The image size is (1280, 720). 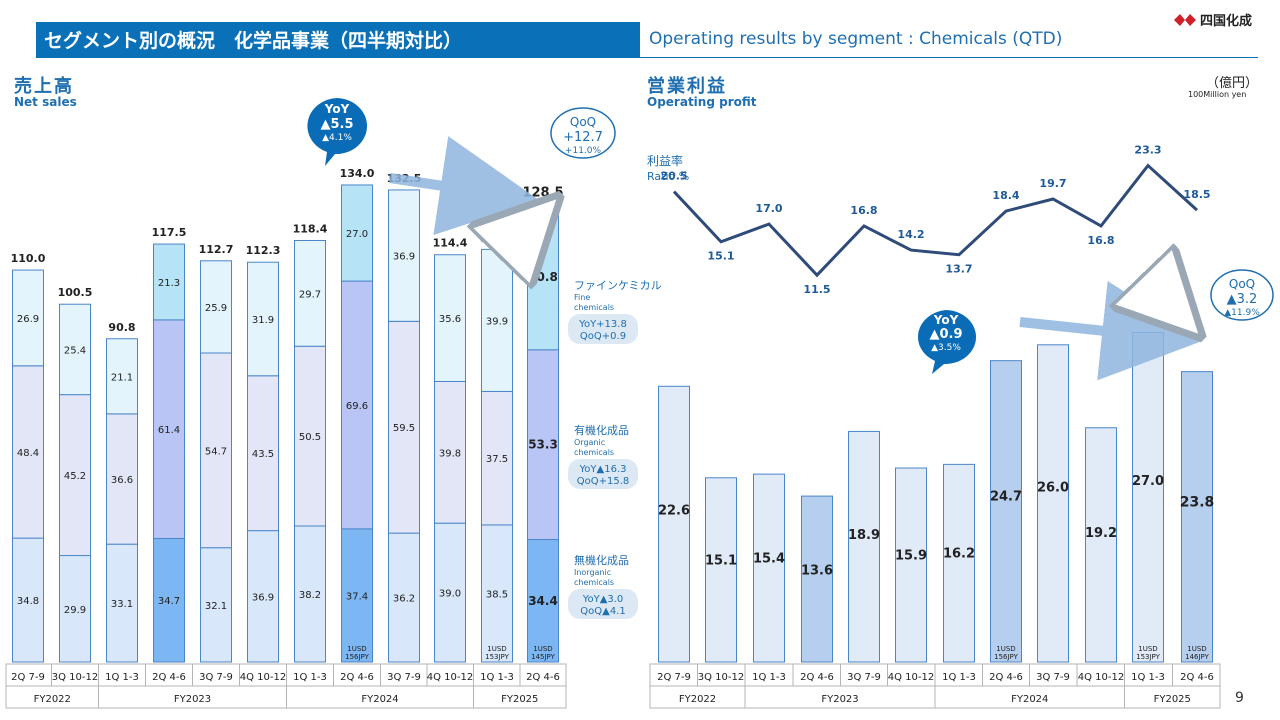 What do you see at coordinates (216, 451) in the screenshot?
I see `sales-segment-label: 54.7` at bounding box center [216, 451].